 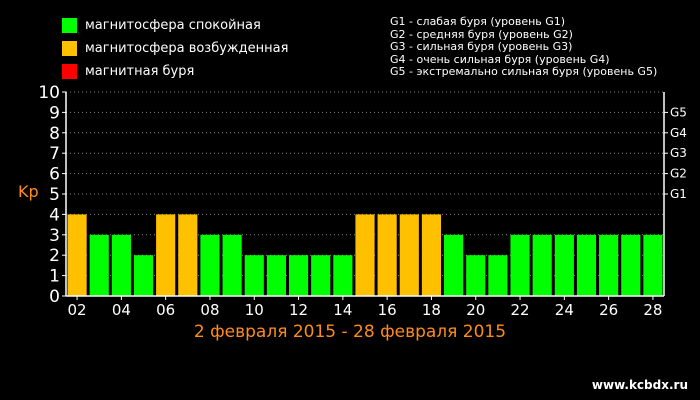 What do you see at coordinates (678, 174) in the screenshot?
I see `right-axis-label-g2: G2` at bounding box center [678, 174].